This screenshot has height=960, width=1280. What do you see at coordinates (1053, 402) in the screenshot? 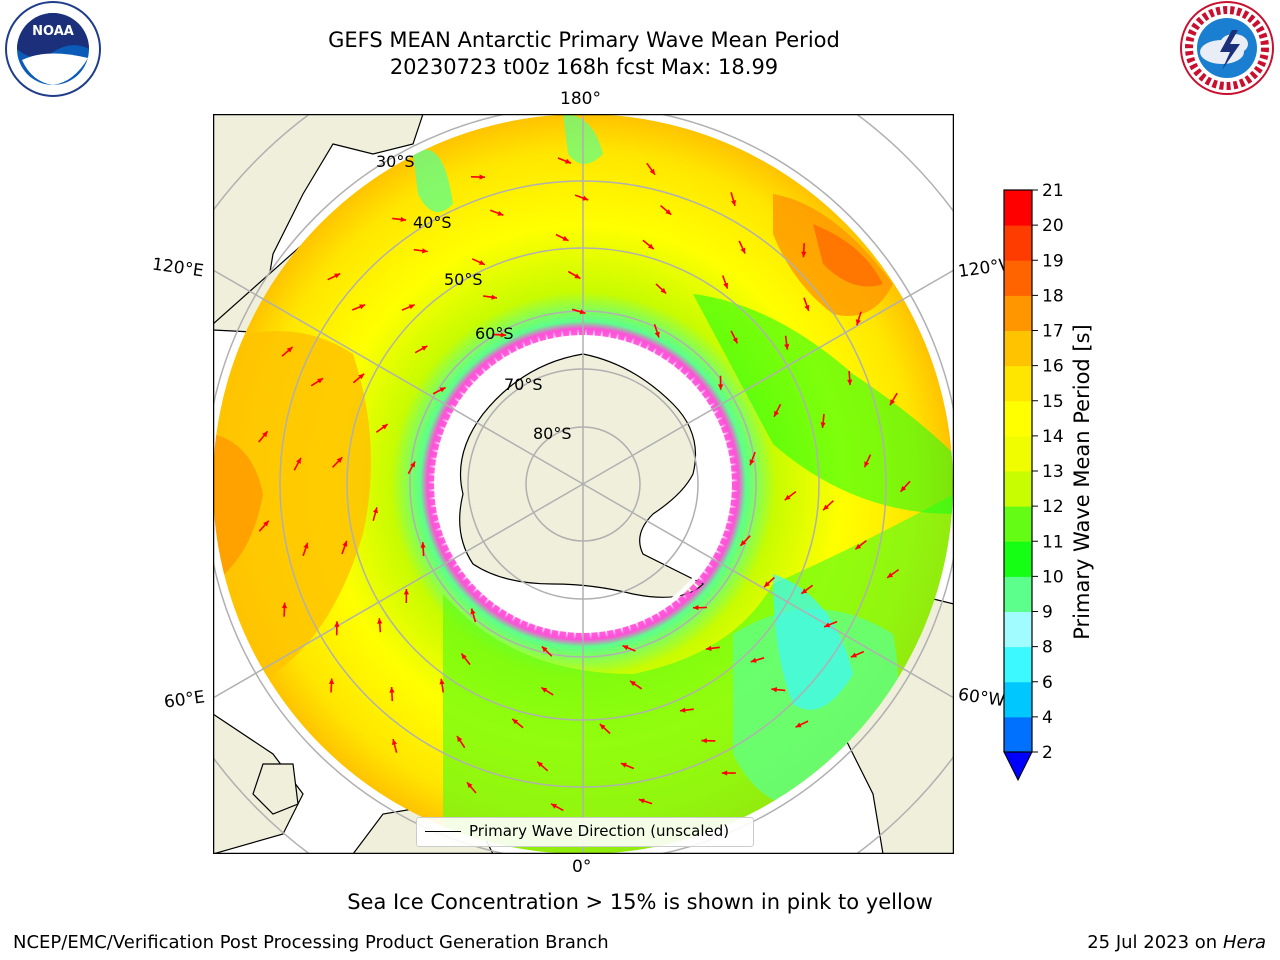
I see `colorbar-tick-label: 15` at bounding box center [1053, 402].